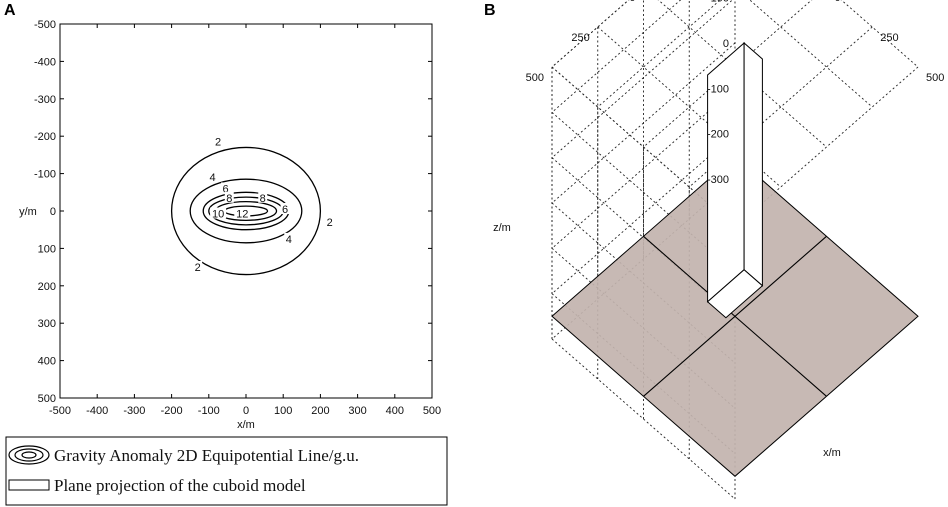 The width and height of the screenshot is (948, 507). Describe the element at coordinates (726, 172) in the screenshot. I see `cuboid-face-left` at that location.